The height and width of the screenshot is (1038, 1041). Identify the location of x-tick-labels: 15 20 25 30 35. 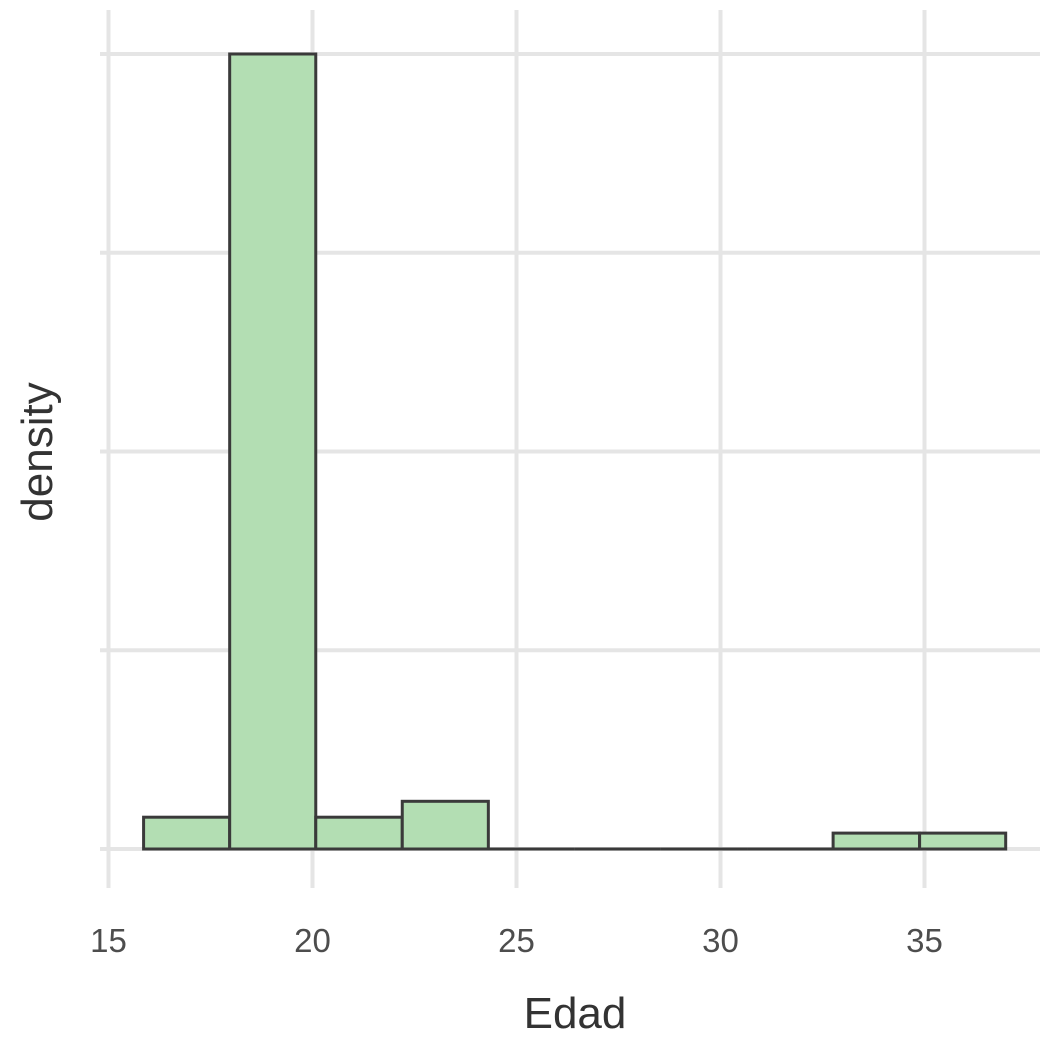
(516, 940).